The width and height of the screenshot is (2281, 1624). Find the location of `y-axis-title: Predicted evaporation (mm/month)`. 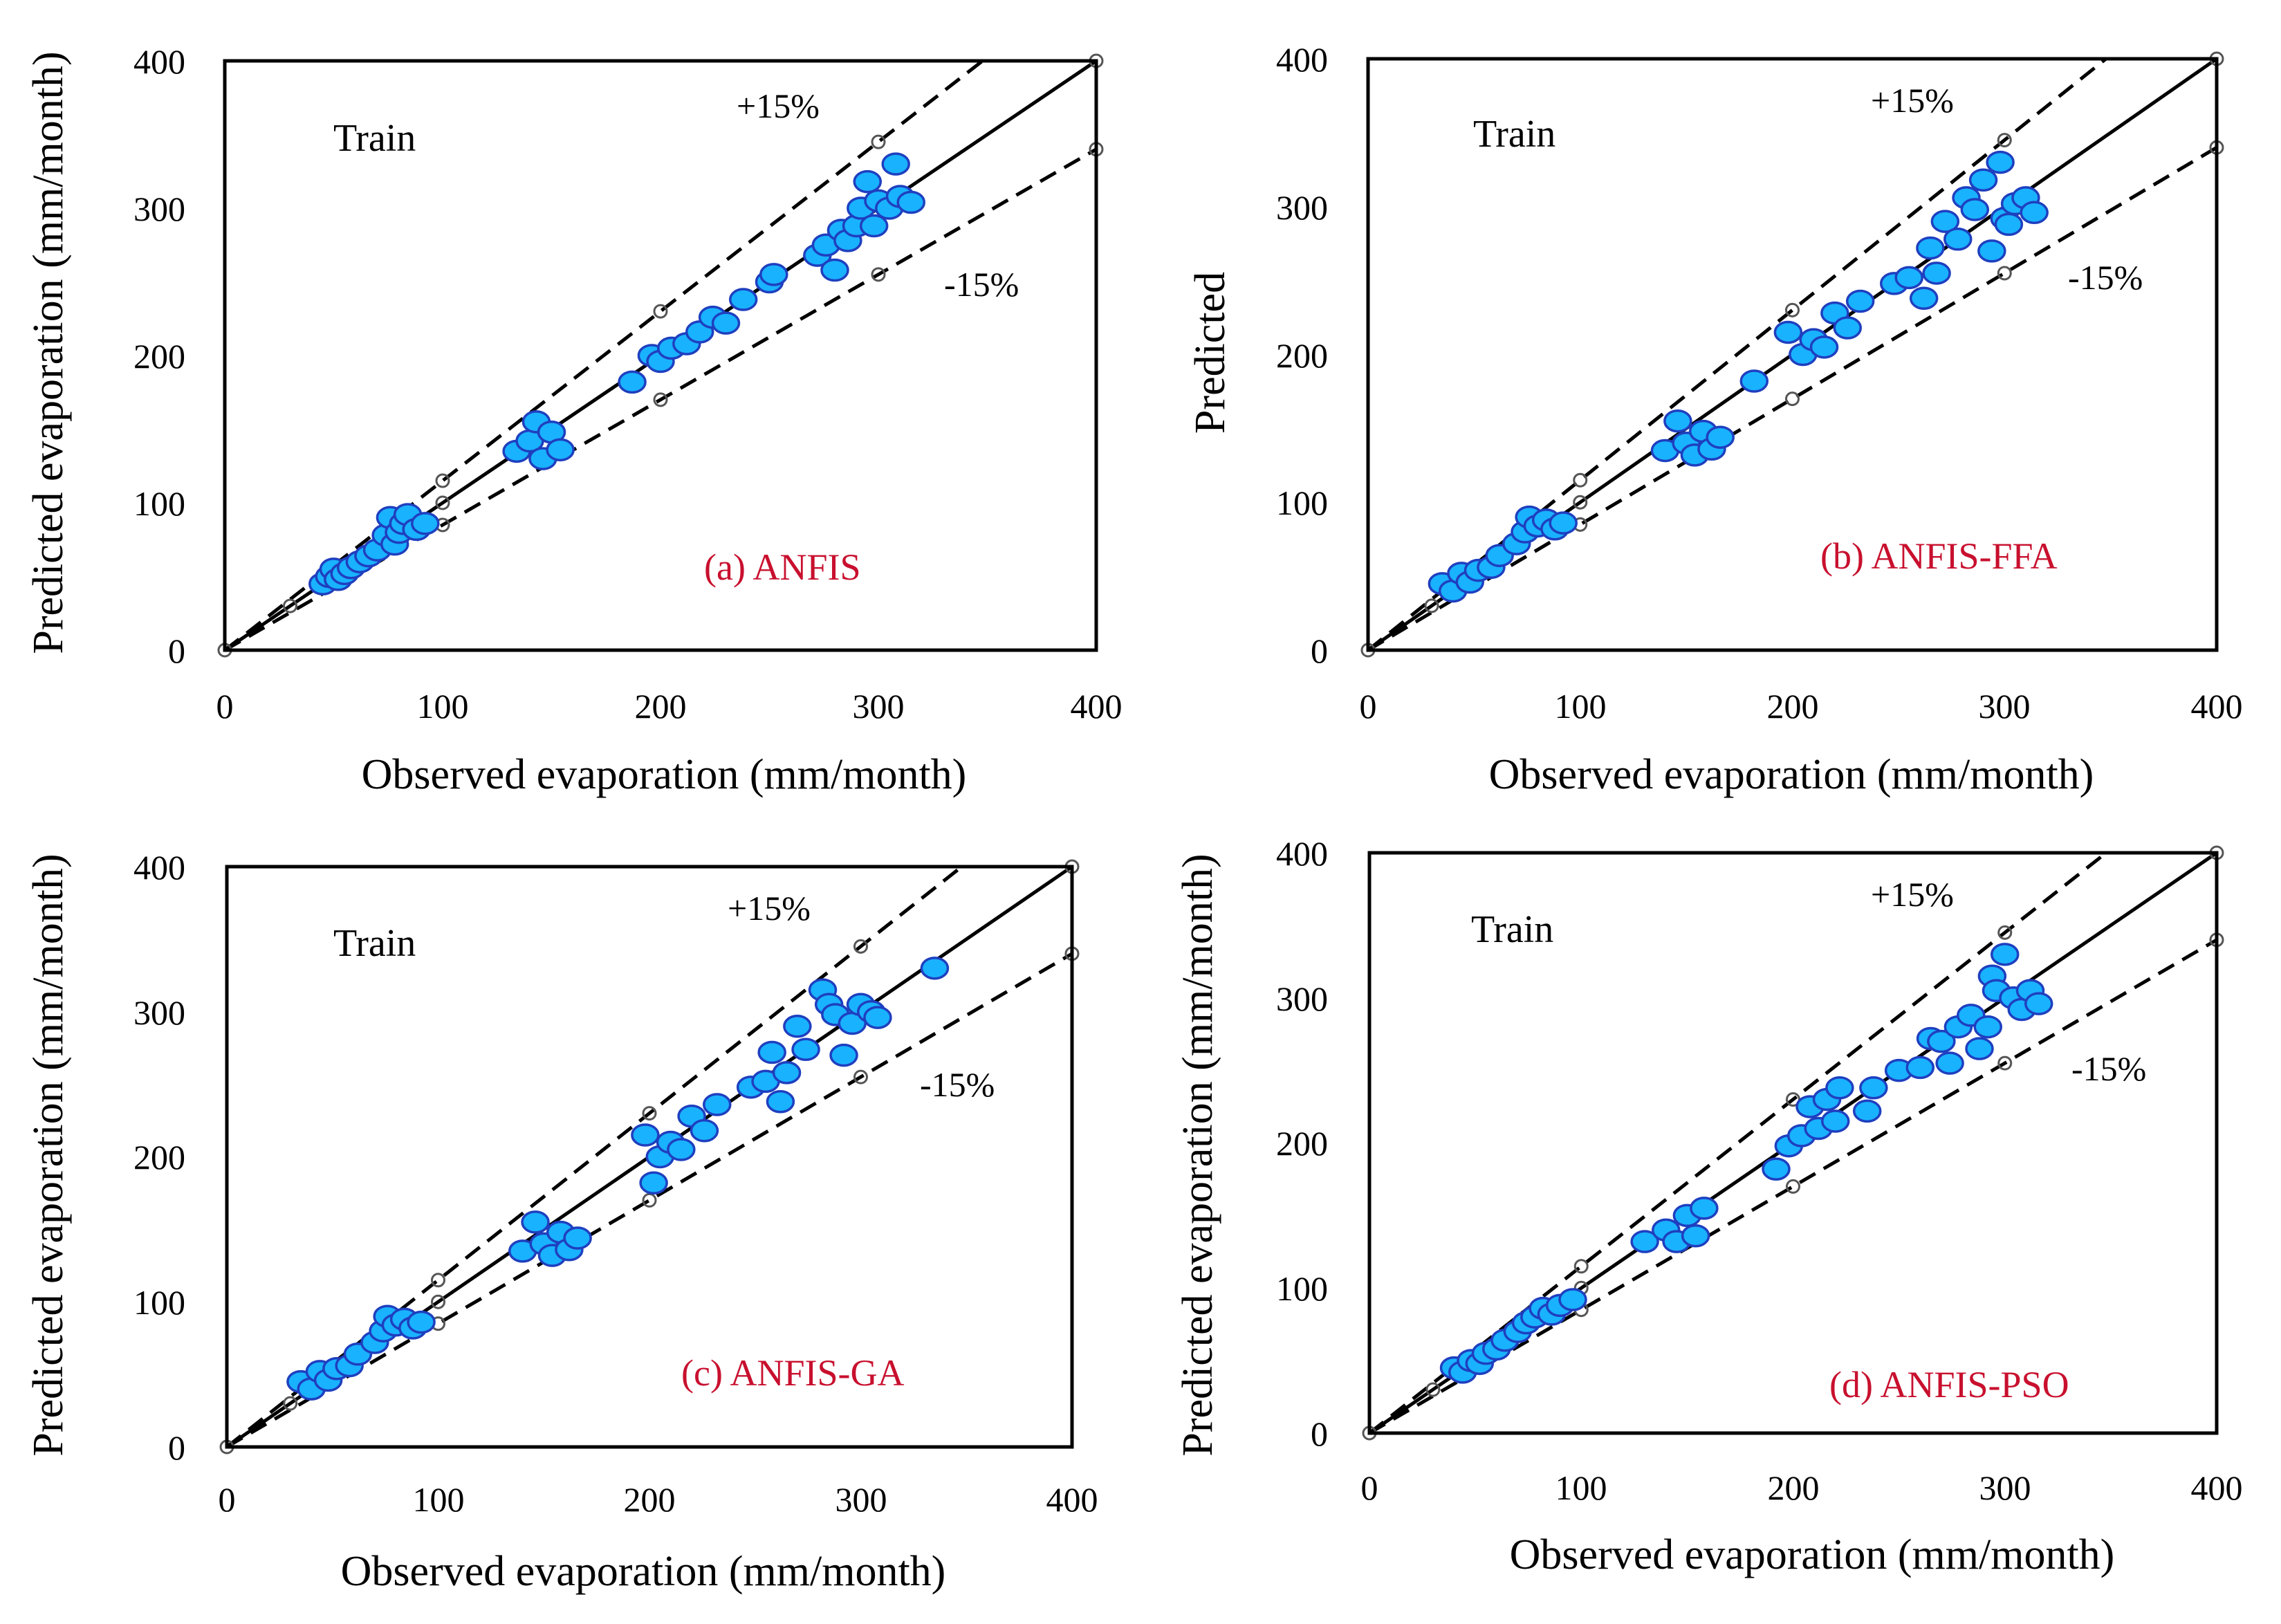

y-axis-title: Predicted evaporation (mm/month) is located at coordinates (48, 1154).